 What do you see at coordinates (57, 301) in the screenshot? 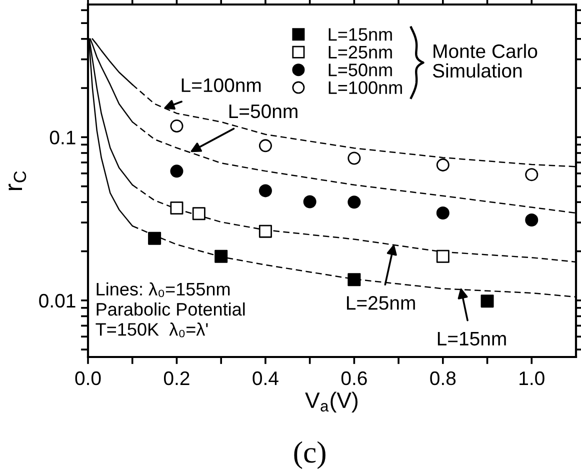
I see `y-tick-label: 0.01` at bounding box center [57, 301].